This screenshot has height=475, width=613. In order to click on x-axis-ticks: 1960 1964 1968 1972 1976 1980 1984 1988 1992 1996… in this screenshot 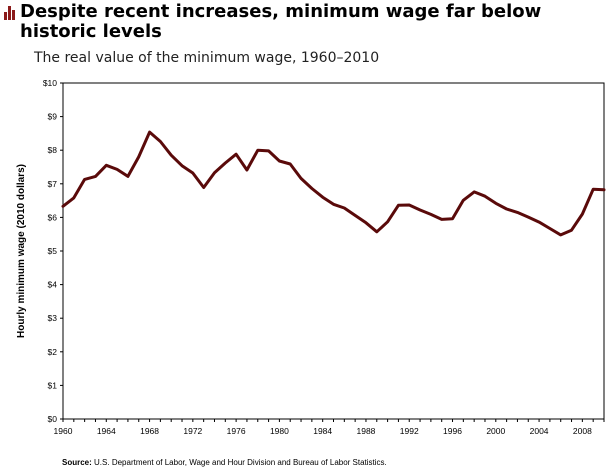, I will do `click(329, 427)`.